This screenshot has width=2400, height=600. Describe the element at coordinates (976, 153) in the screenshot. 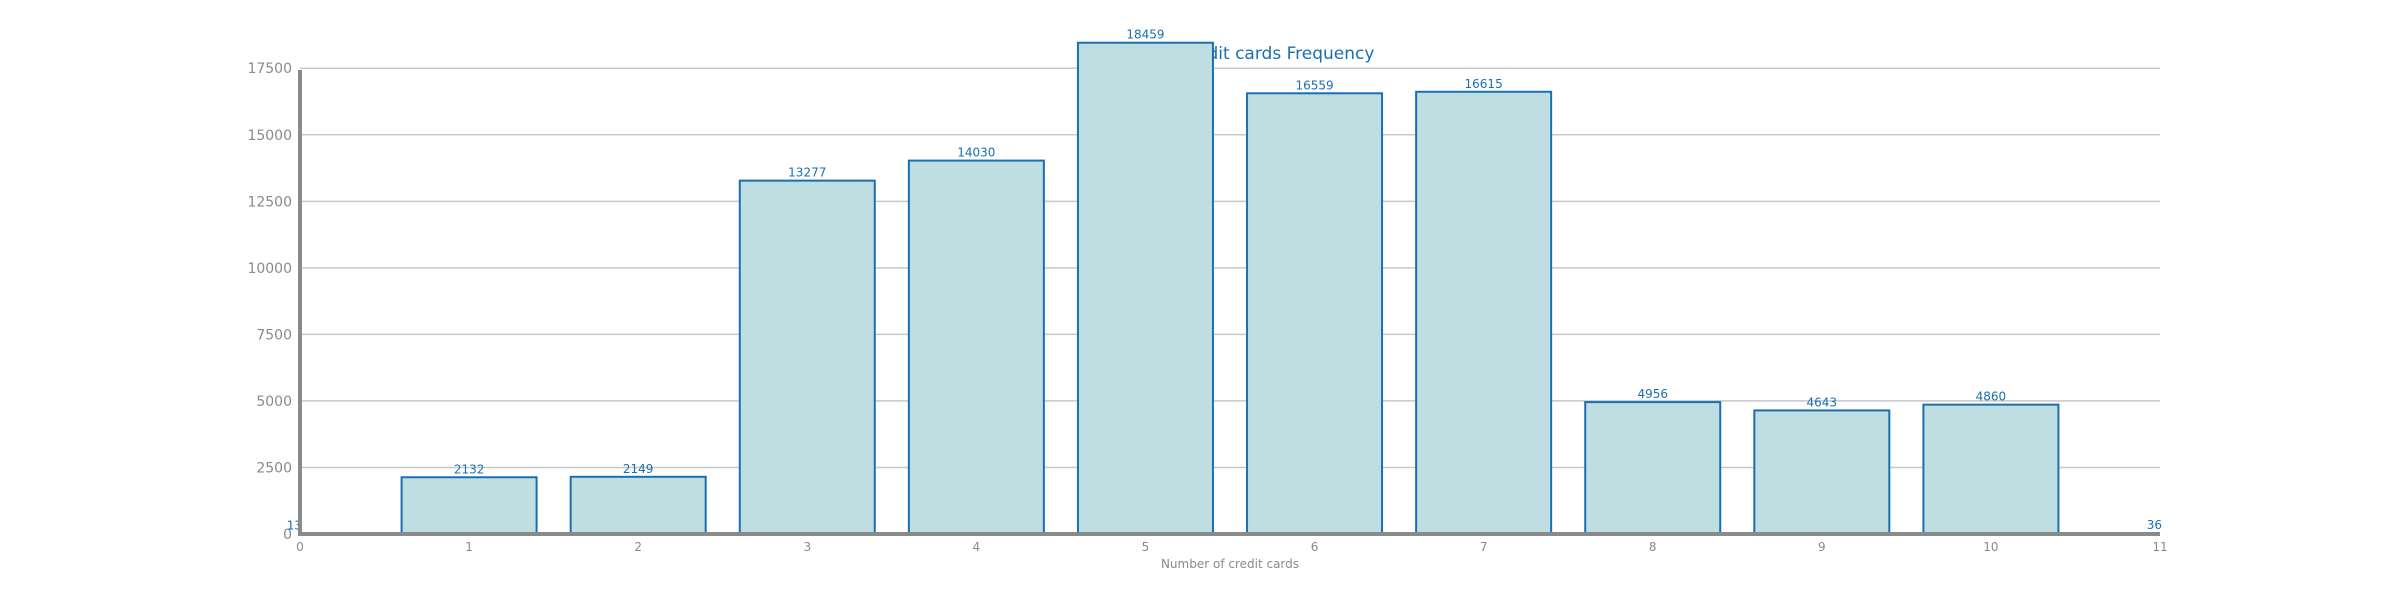

I see `data-label: 14030` at that location.